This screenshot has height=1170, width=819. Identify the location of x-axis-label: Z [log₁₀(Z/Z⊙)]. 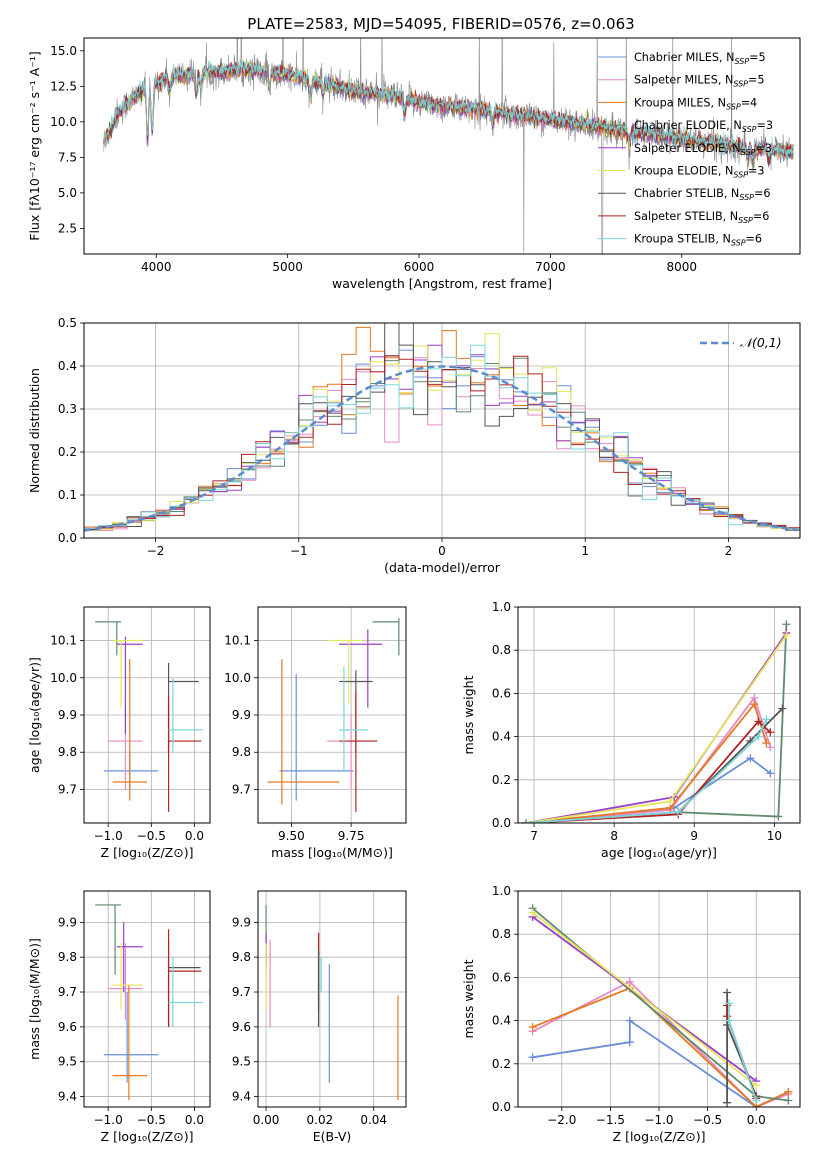
(147, 852).